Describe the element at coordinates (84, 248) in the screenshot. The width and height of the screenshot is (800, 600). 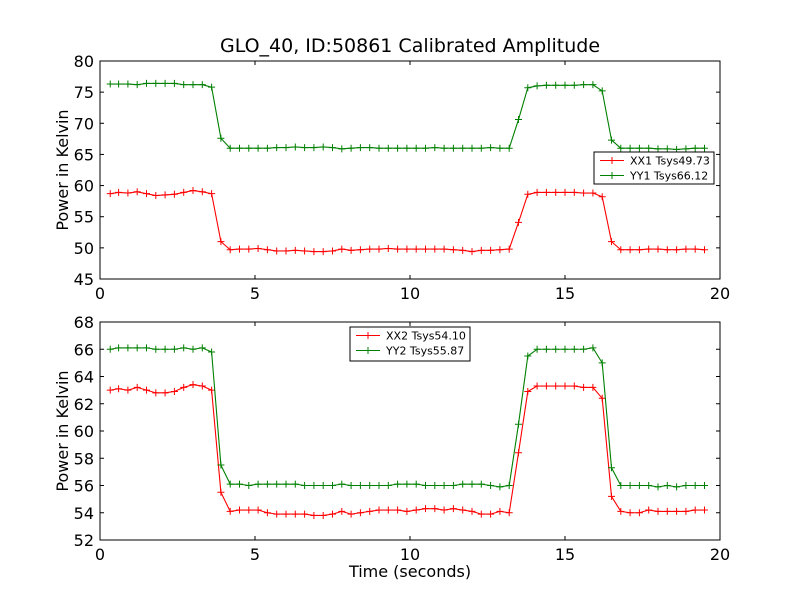
I see `y-tick-label: 50` at that location.